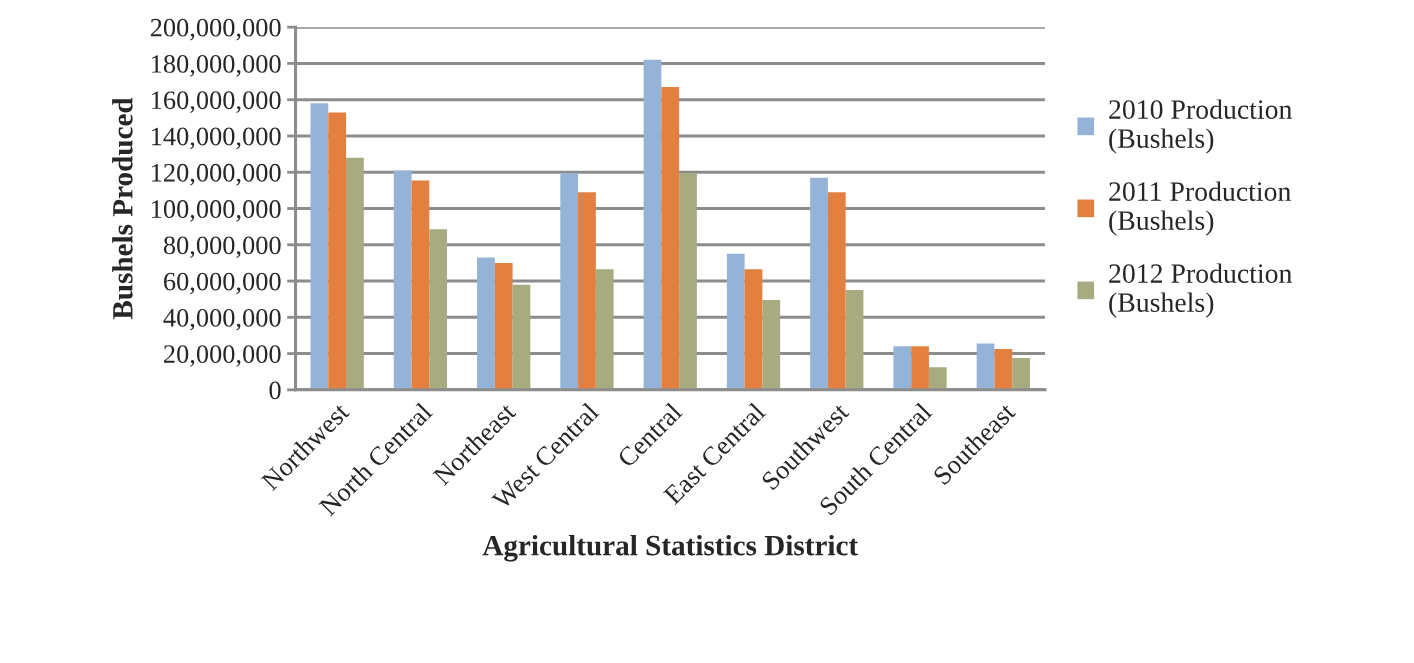 Image resolution: width=1414 pixels, height=663 pixels. Describe the element at coordinates (222, 283) in the screenshot. I see `y-tick-label: 60,000,000` at that location.